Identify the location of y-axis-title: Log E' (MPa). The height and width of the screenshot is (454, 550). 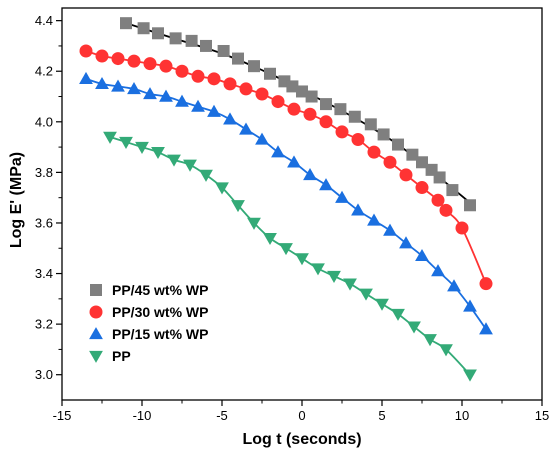
(16, 200).